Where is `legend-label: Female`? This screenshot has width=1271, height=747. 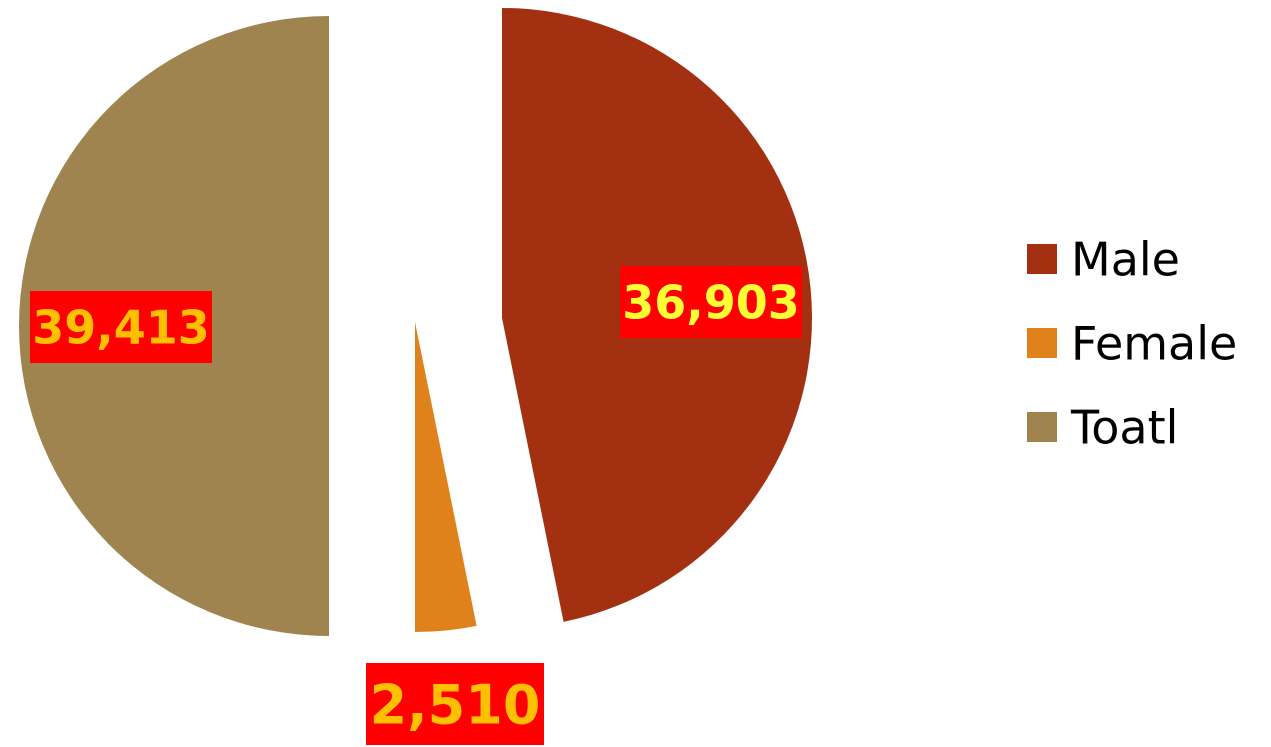
legend-label: Female is located at coordinates (1154, 344).